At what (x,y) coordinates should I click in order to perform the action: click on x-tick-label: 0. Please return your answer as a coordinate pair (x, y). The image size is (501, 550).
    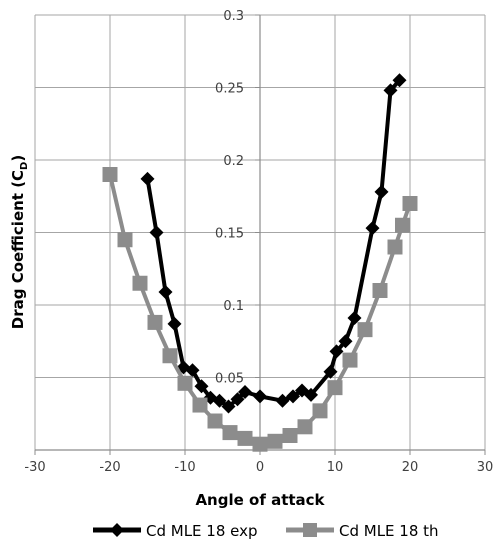
    Looking at the image, I should click on (260, 467).